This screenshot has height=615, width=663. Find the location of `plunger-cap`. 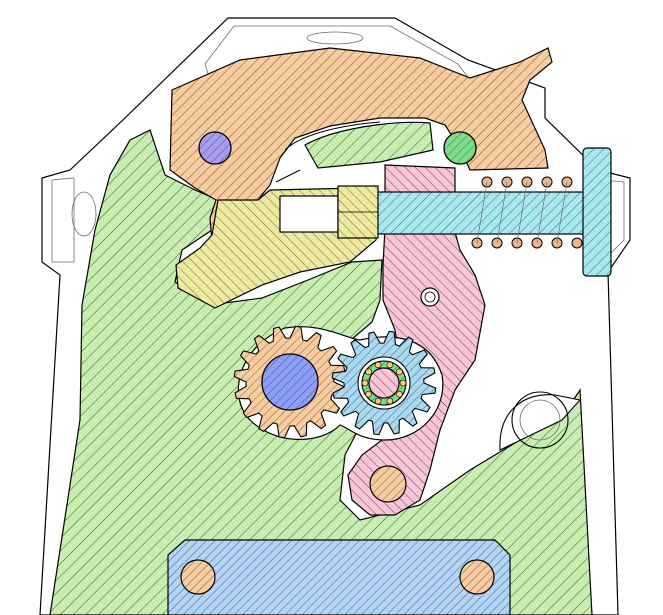

plunger-cap is located at coordinates (597, 212).